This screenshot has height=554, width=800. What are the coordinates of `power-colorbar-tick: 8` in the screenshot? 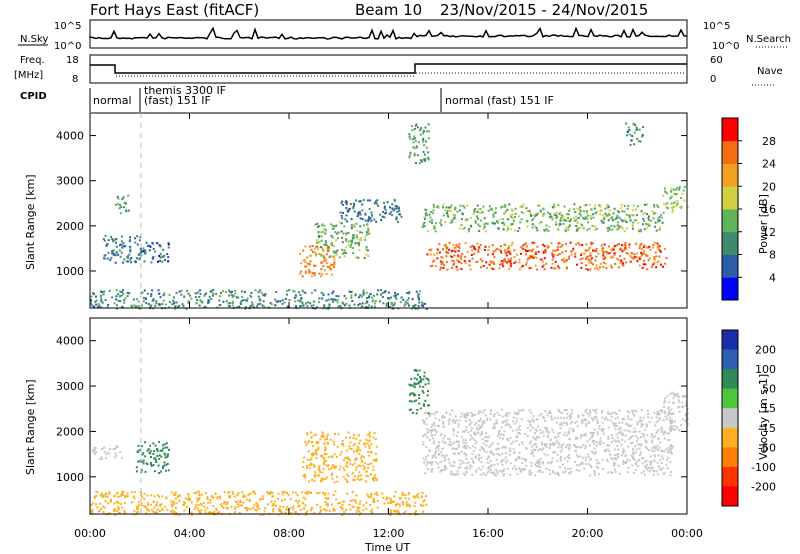 It's located at (772, 255).